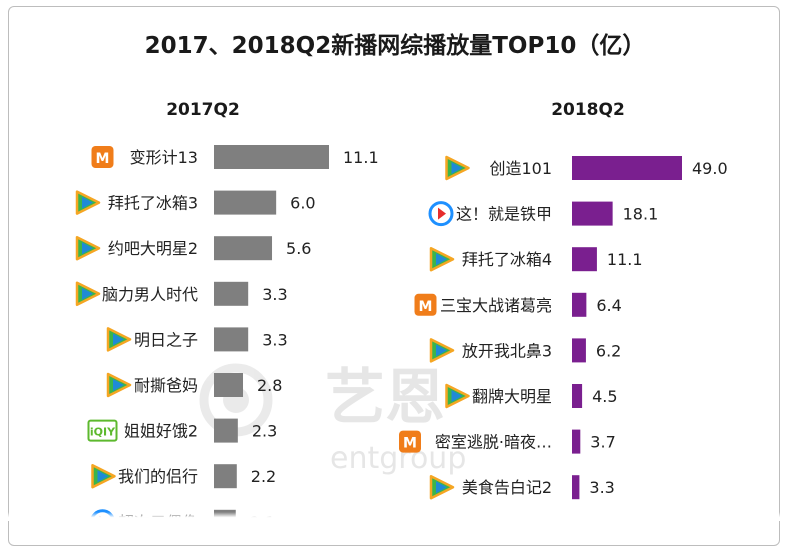  What do you see at coordinates (274, 339) in the screenshot?
I see `data-label-4: 3.3` at bounding box center [274, 339].